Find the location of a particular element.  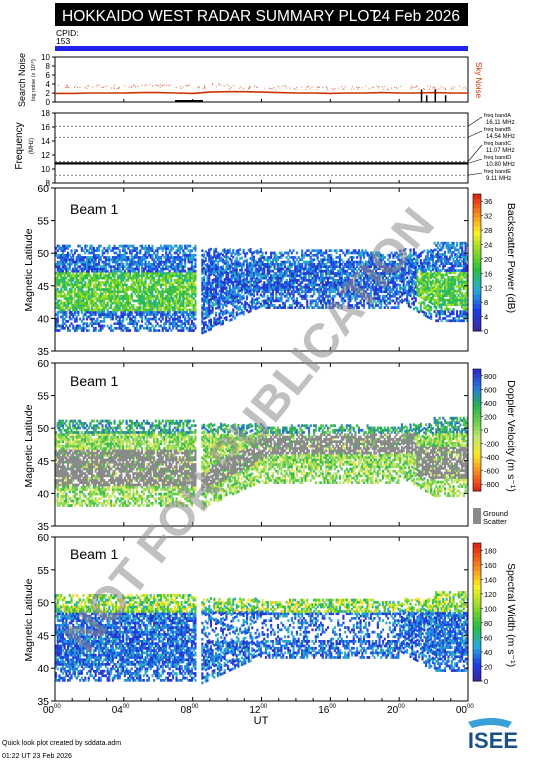

frequency-tick-label: 8 is located at coordinates (48, 183).